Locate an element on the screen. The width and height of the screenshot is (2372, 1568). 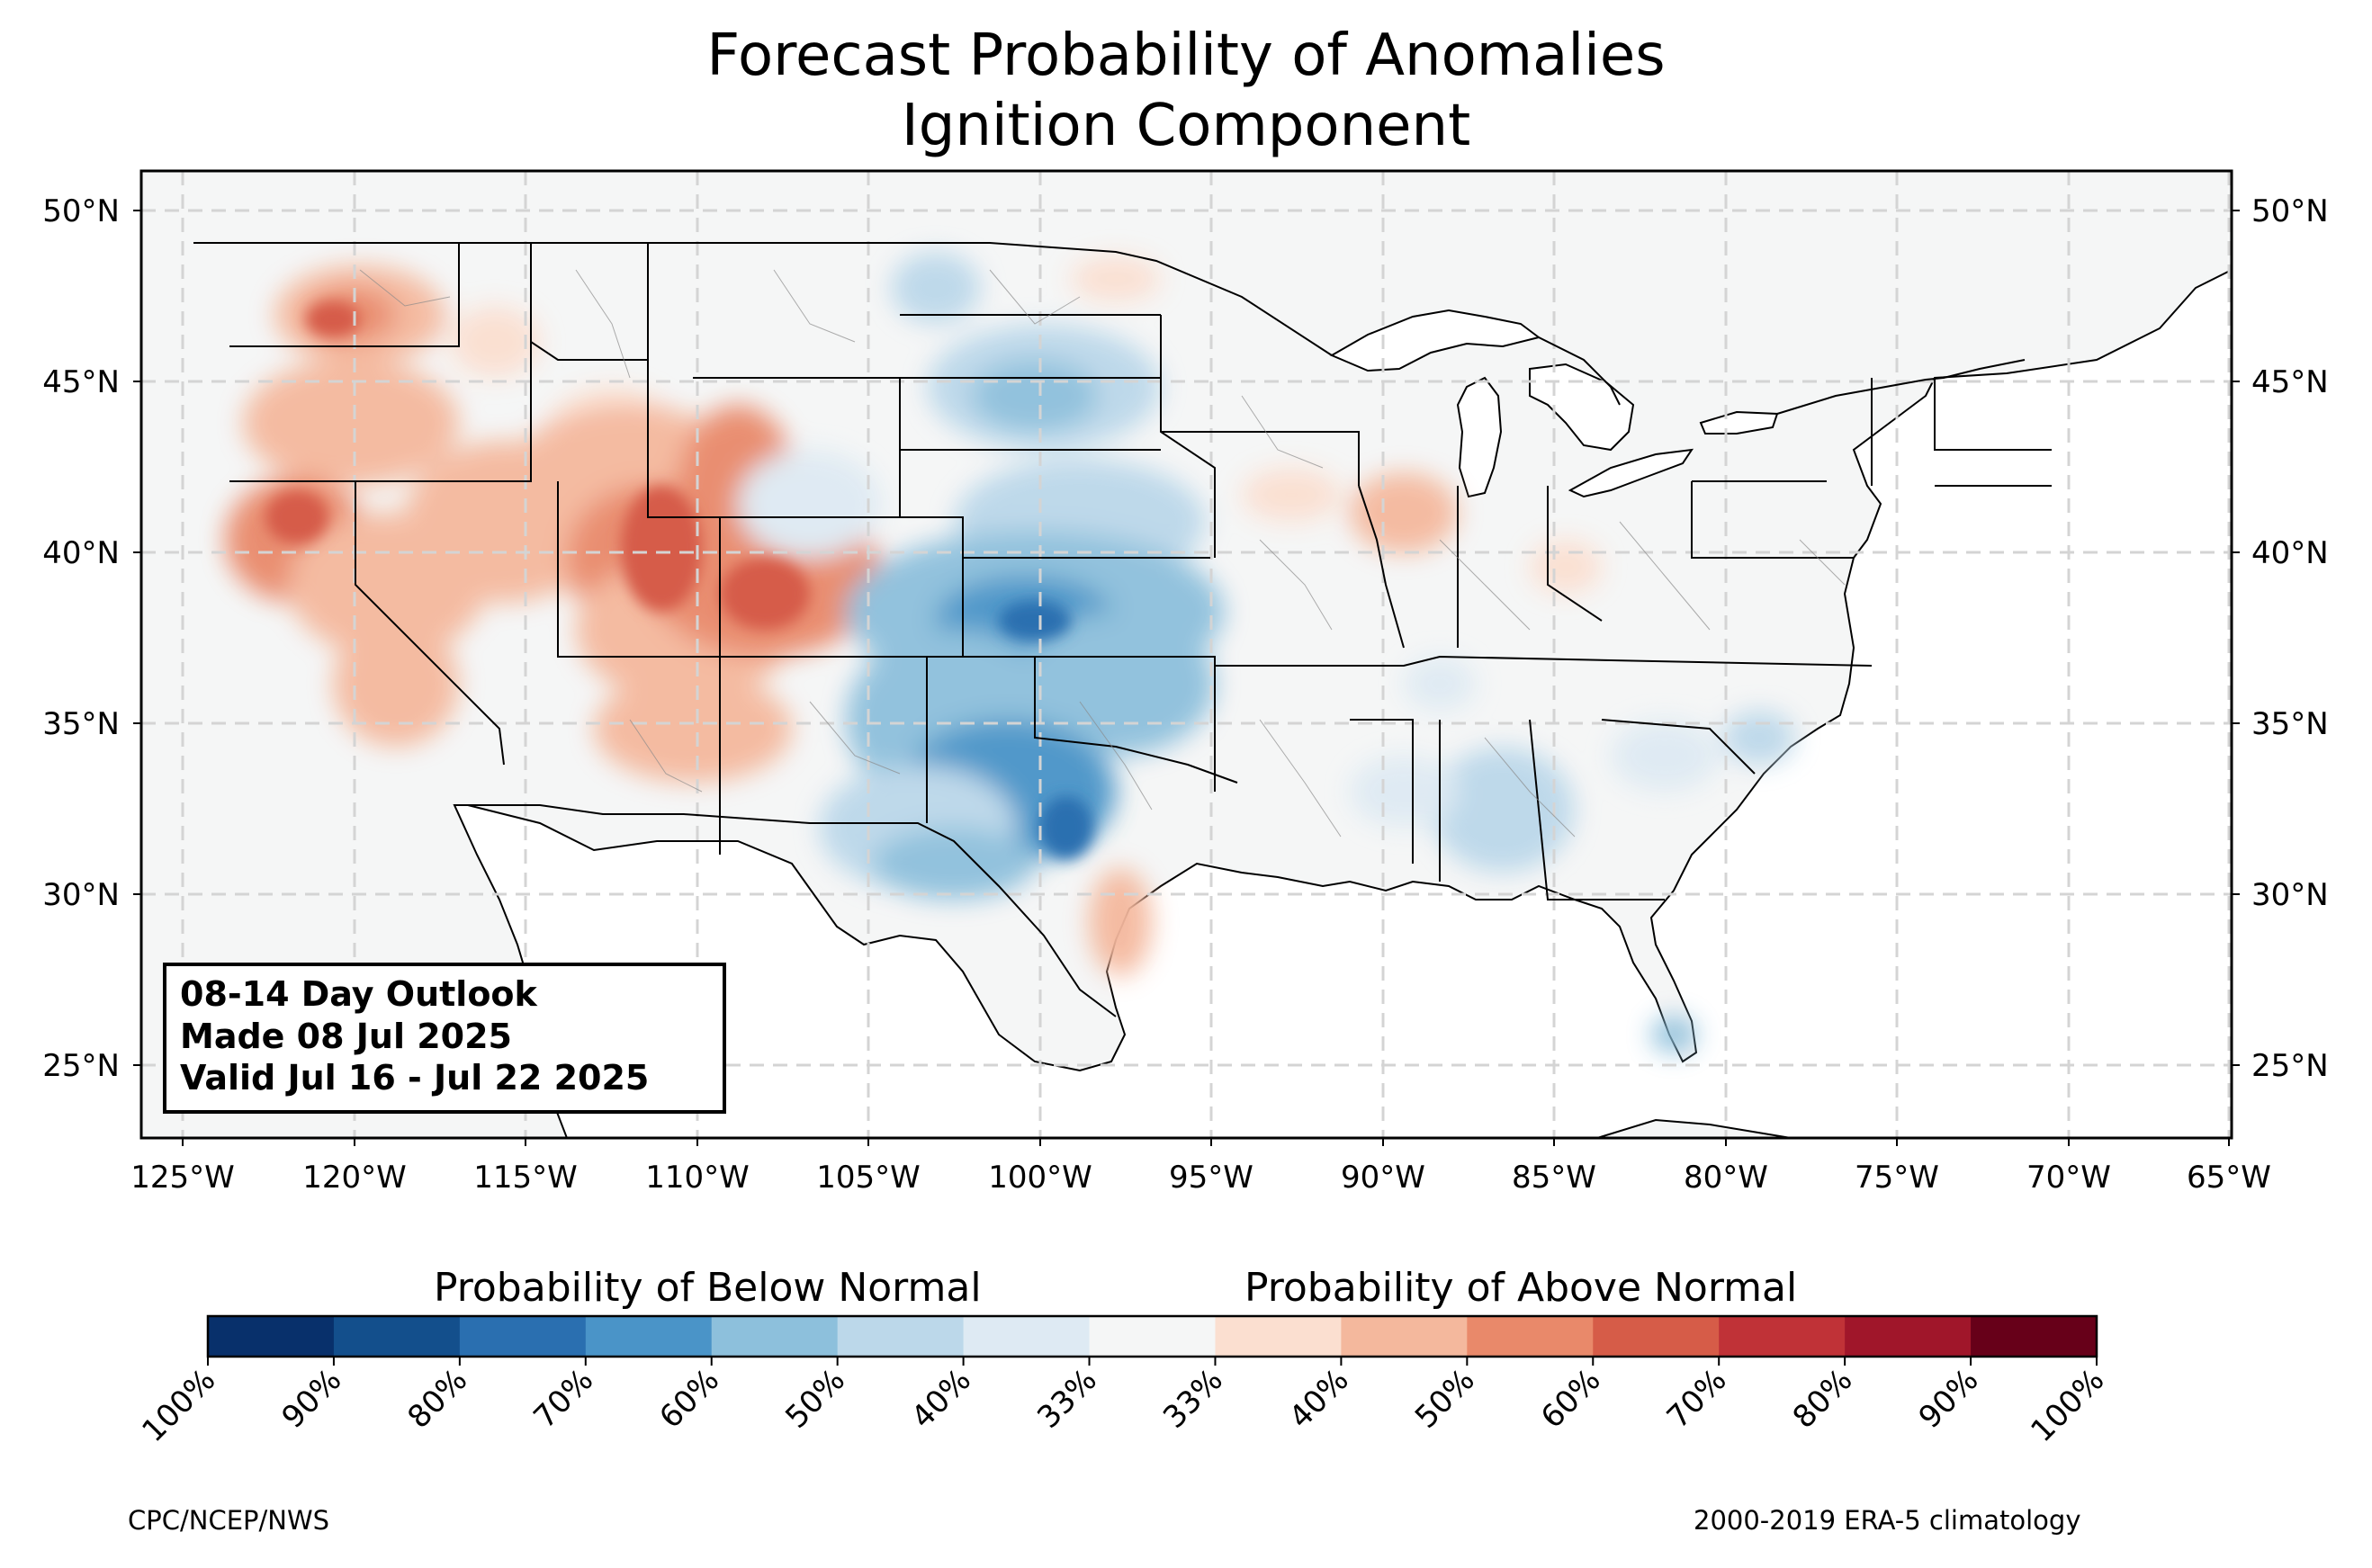
lon-tick-label: 95°W is located at coordinates (1211, 1178).